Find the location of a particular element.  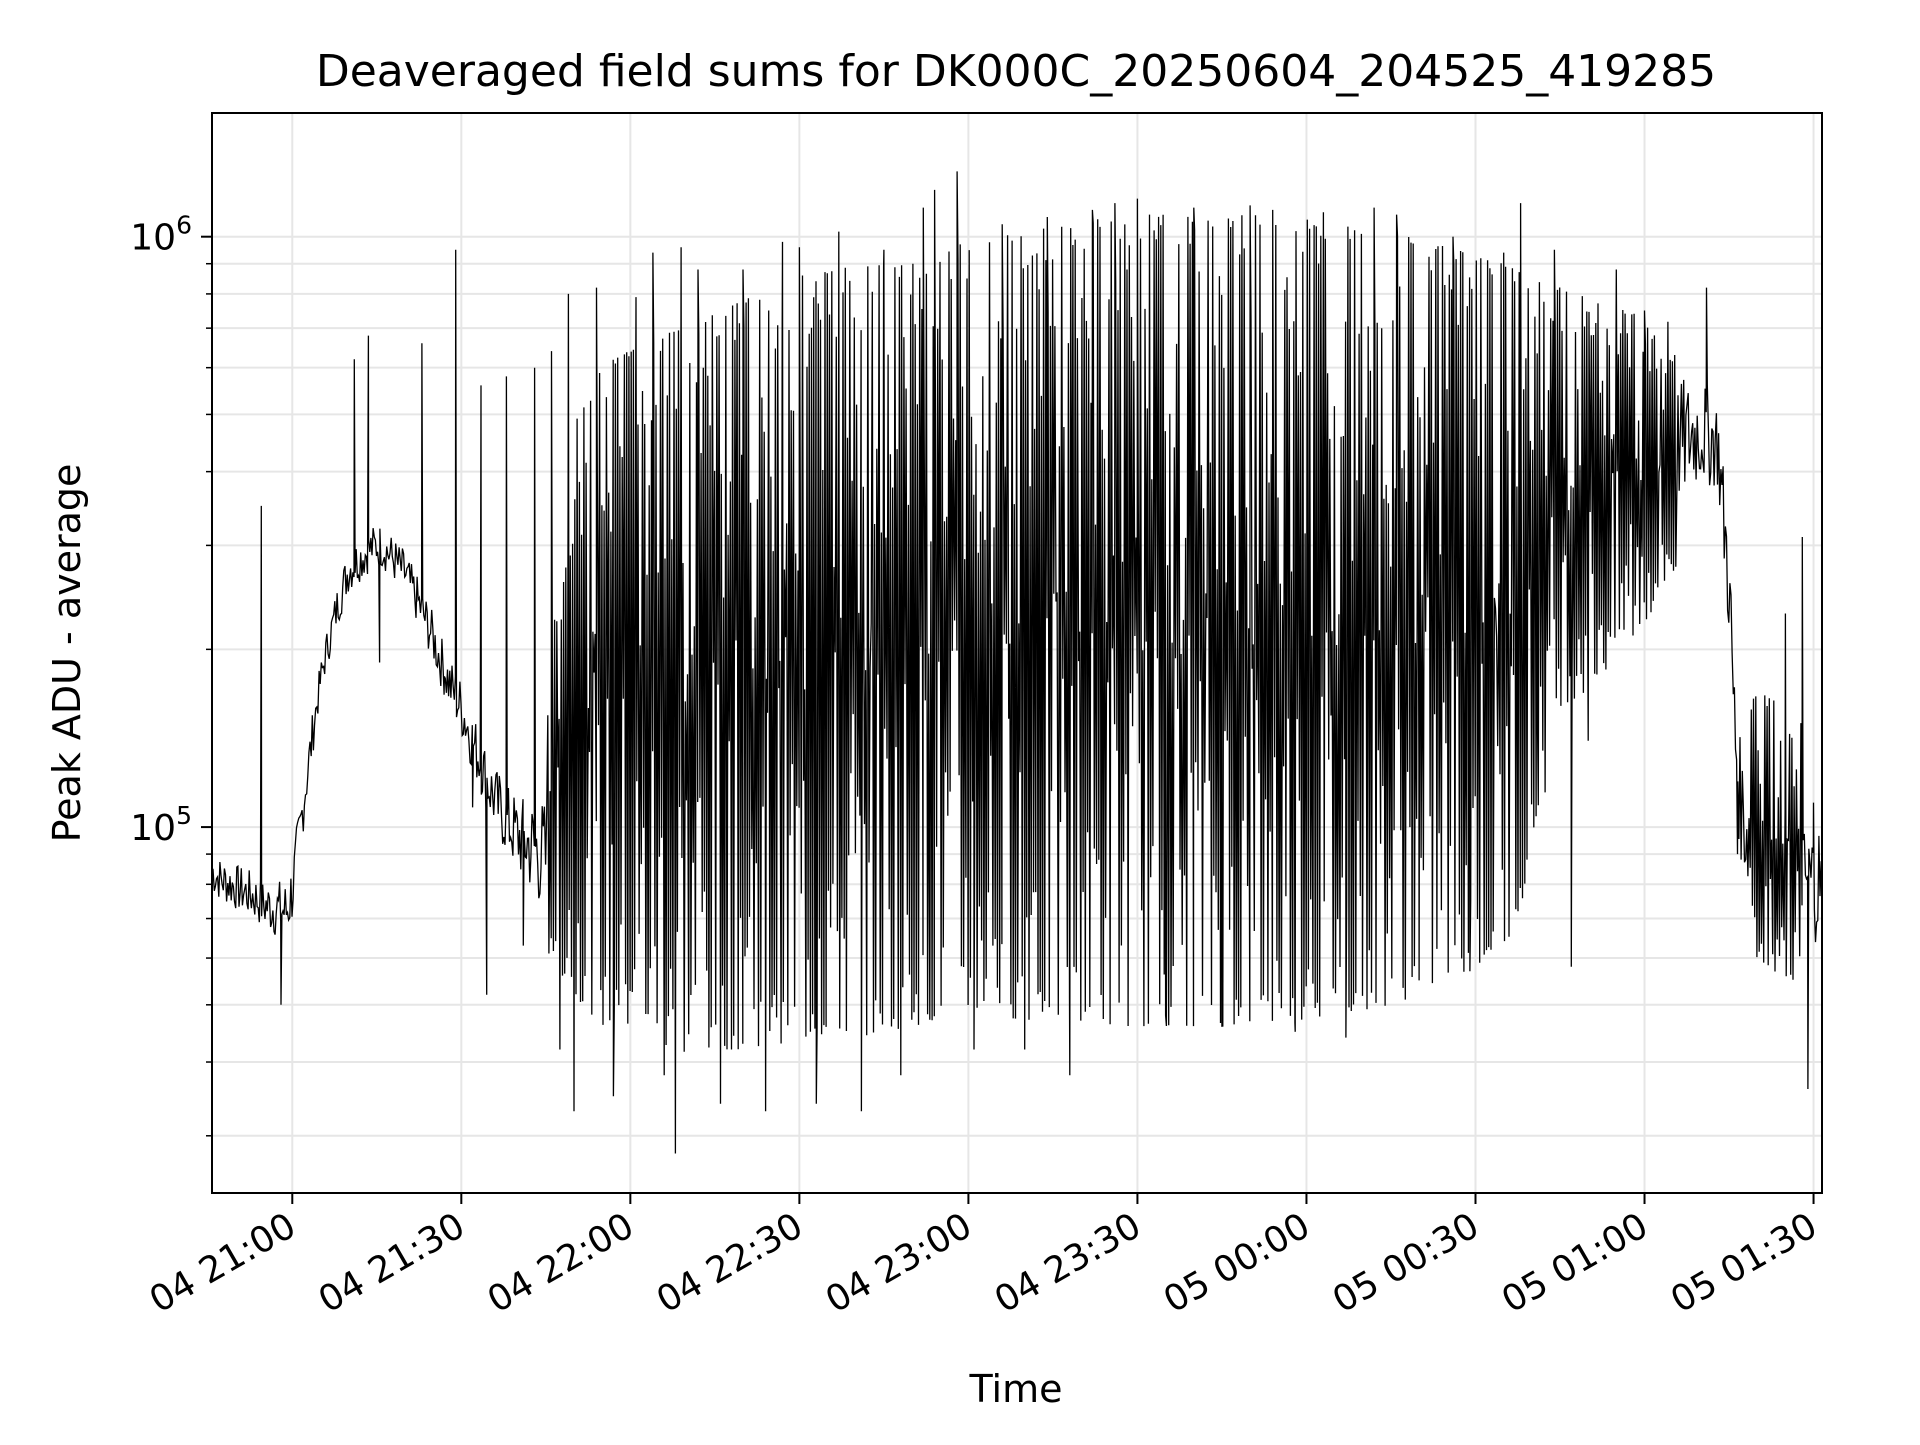

x-axis-label: Time is located at coordinates (1016, 1389).